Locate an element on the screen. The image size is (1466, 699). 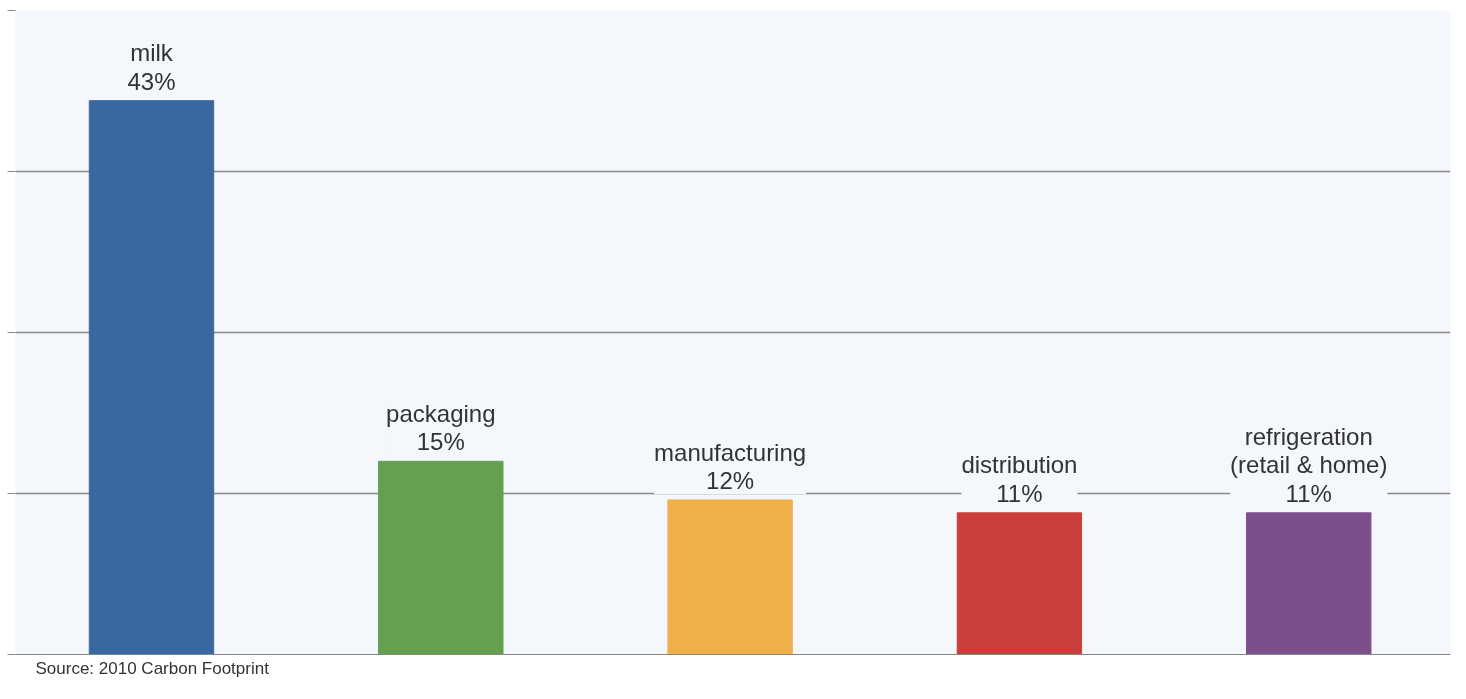
x-tick-label: manufacturing is located at coordinates (730, 452).